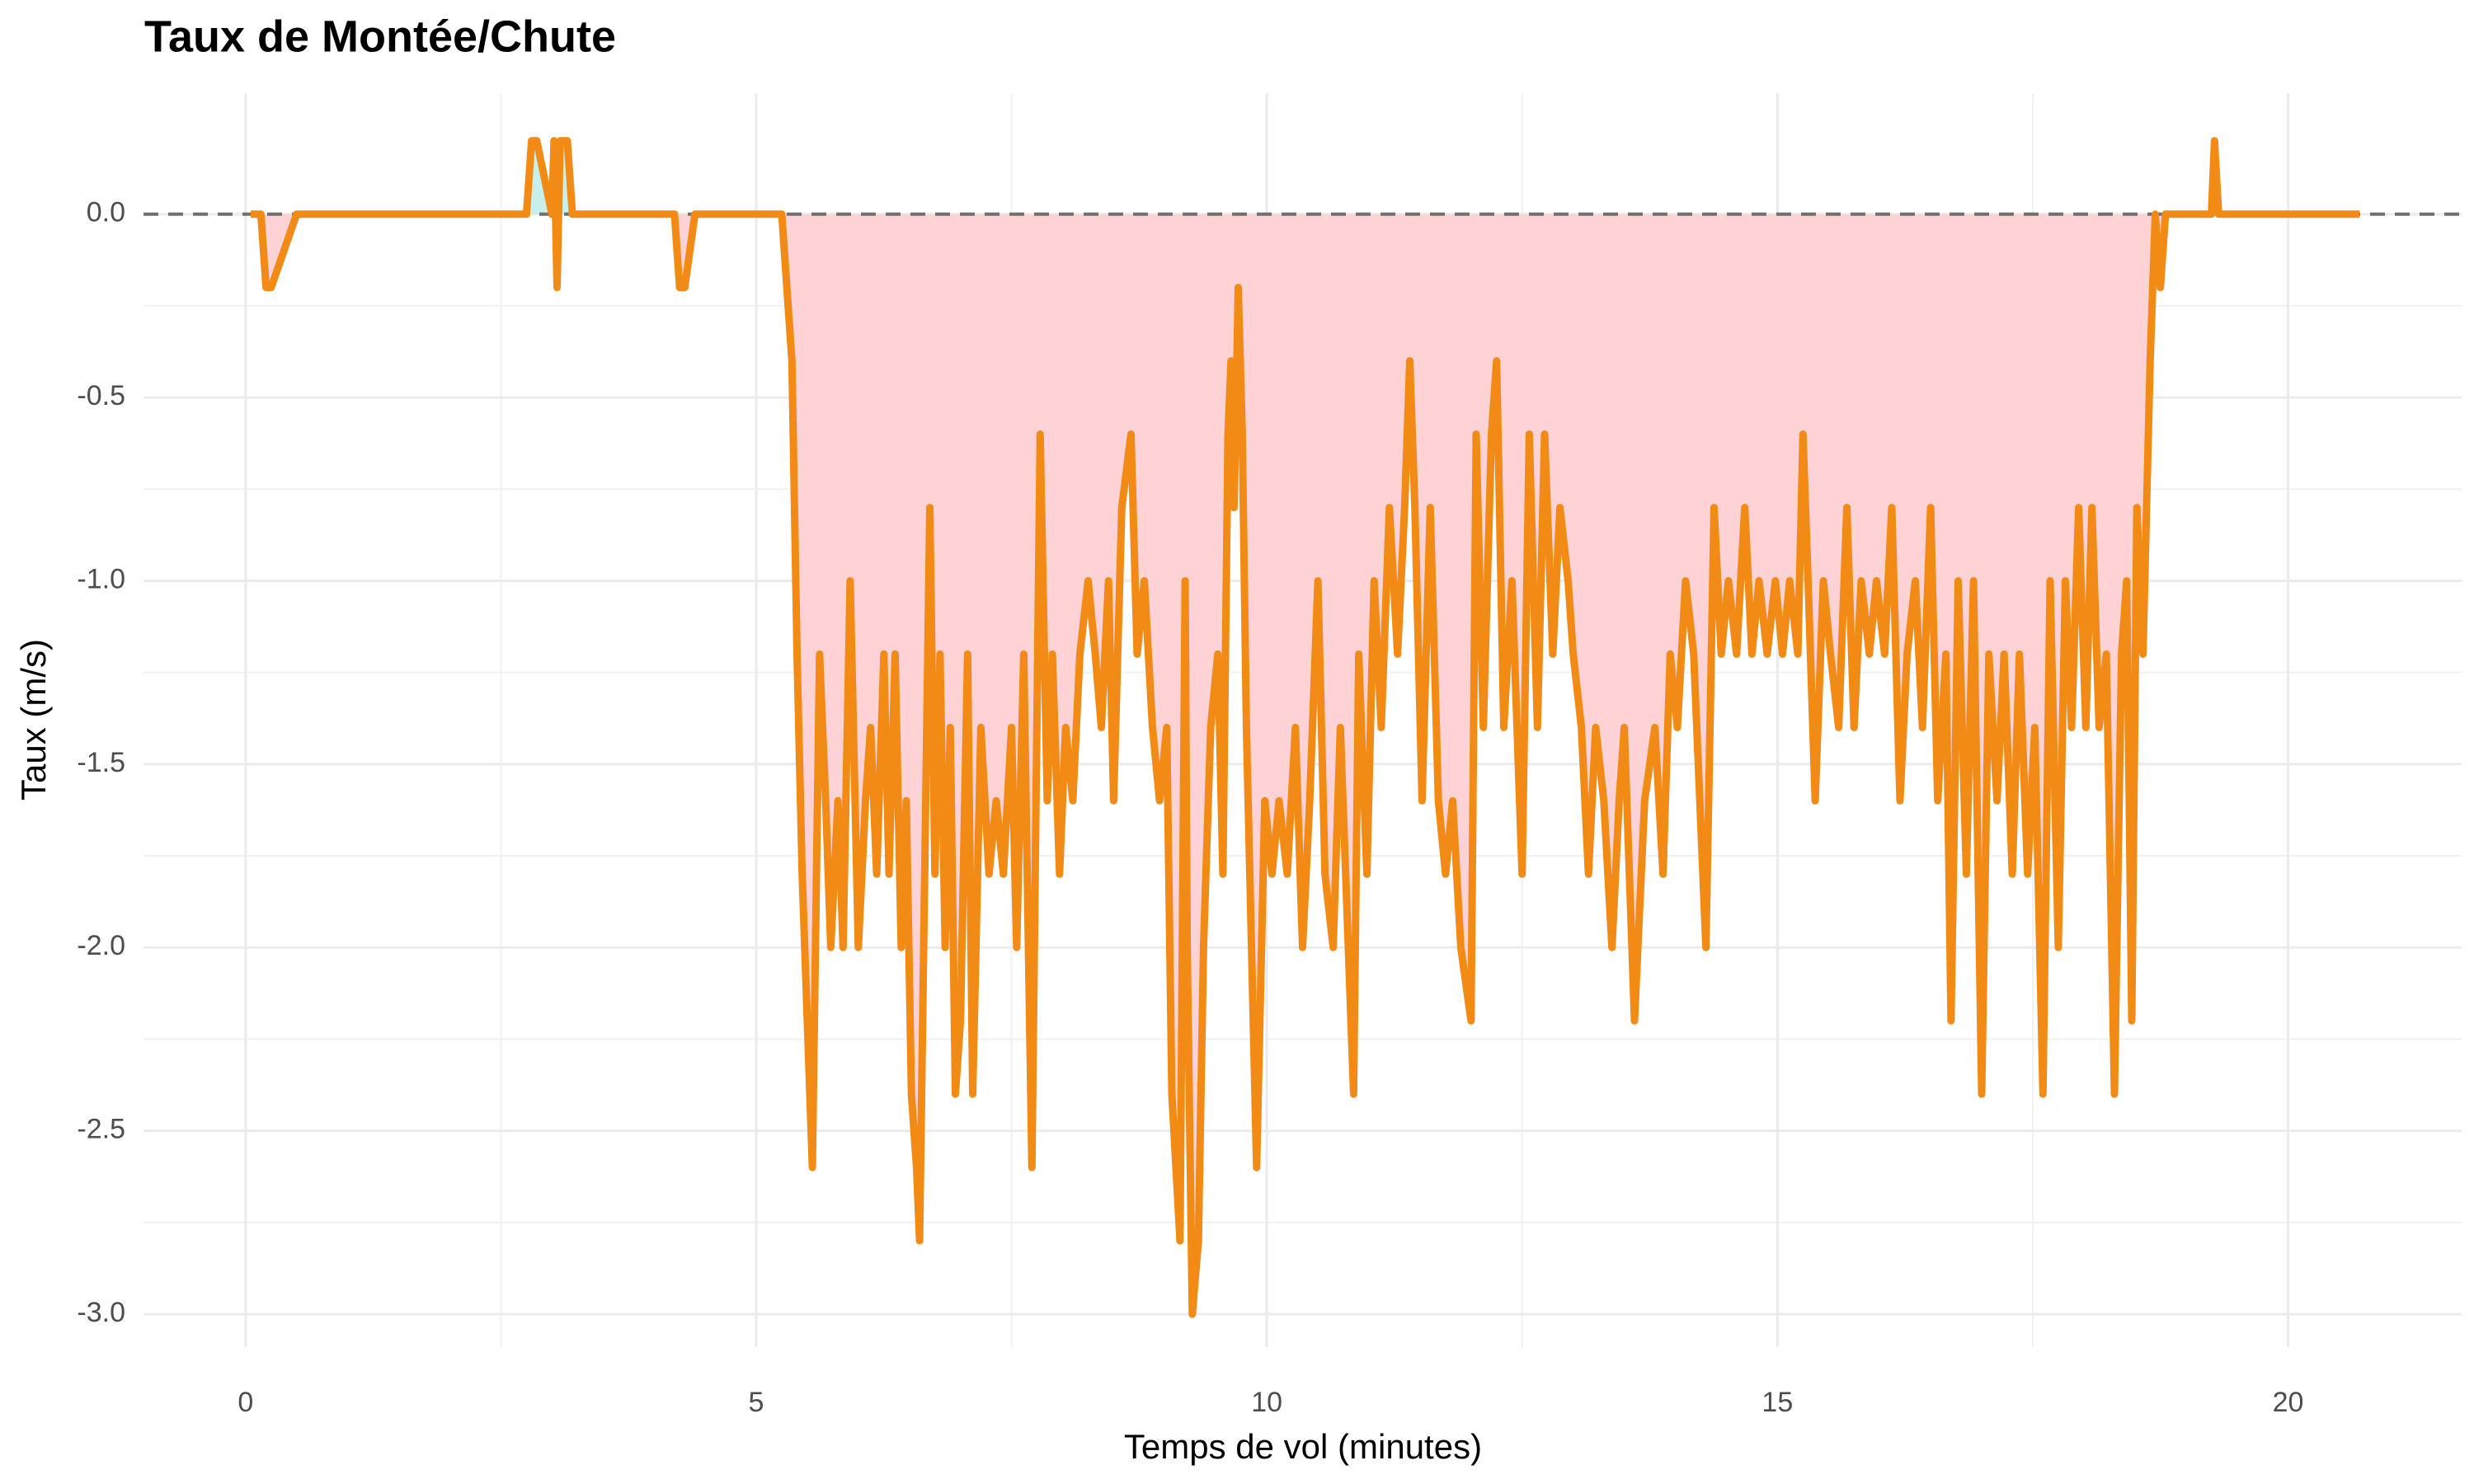 The image size is (2474, 1484). Describe the element at coordinates (106, 212) in the screenshot. I see `y-tick-label: 0.0` at that location.